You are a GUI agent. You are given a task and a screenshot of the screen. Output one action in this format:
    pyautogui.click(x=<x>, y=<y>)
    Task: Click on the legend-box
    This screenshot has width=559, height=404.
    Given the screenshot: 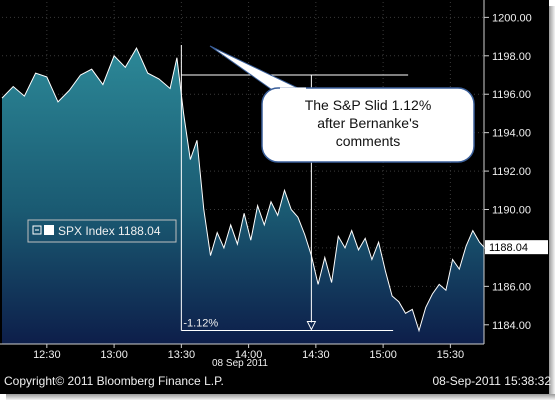 What is the action you would take?
    pyautogui.click(x=102, y=231)
    